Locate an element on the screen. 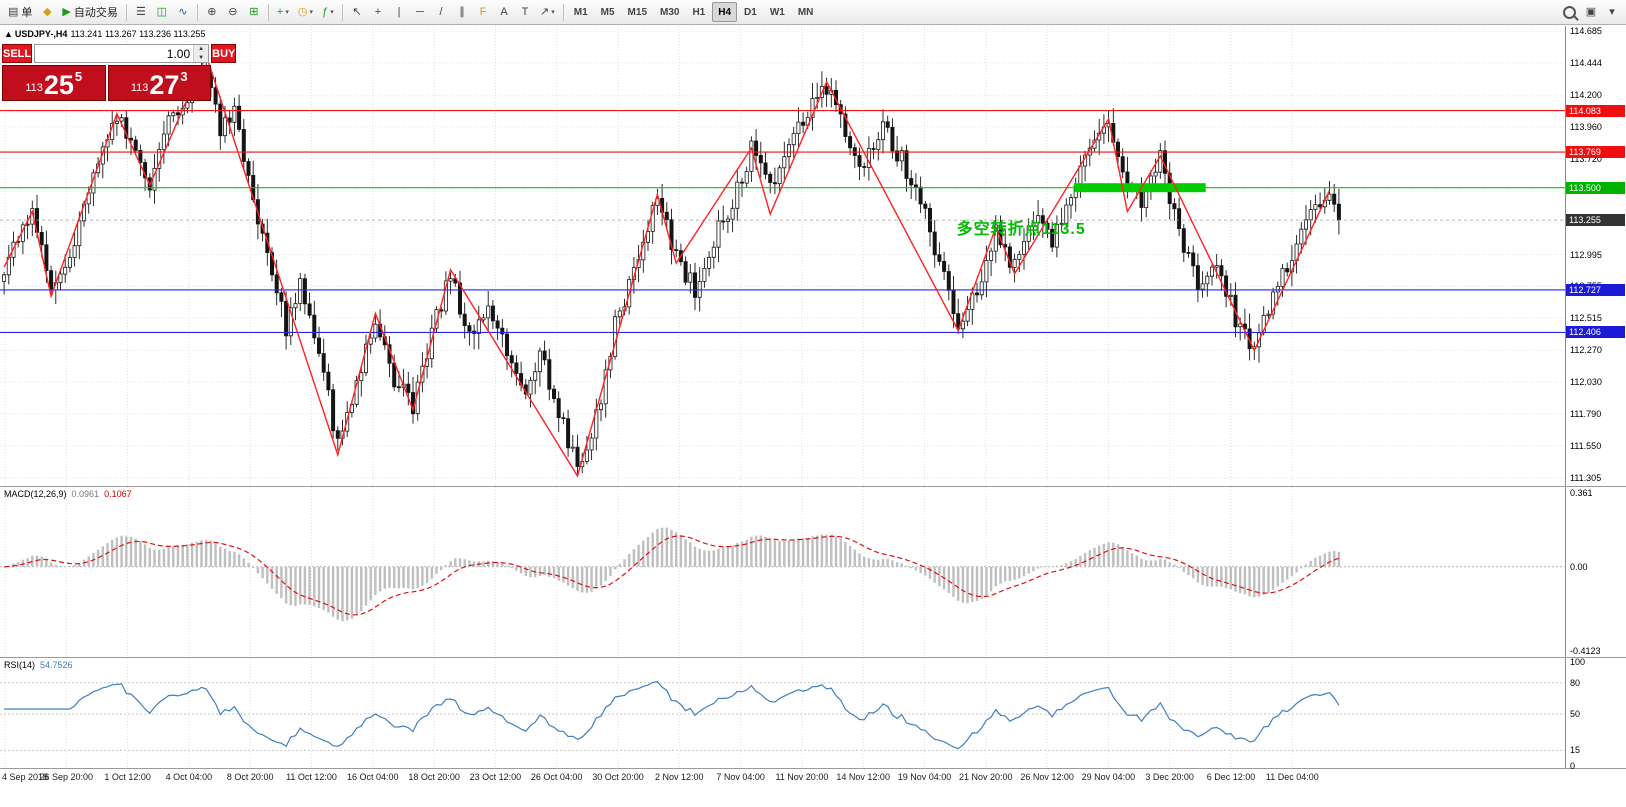  fibonacci-icon: F is located at coordinates (483, 11).